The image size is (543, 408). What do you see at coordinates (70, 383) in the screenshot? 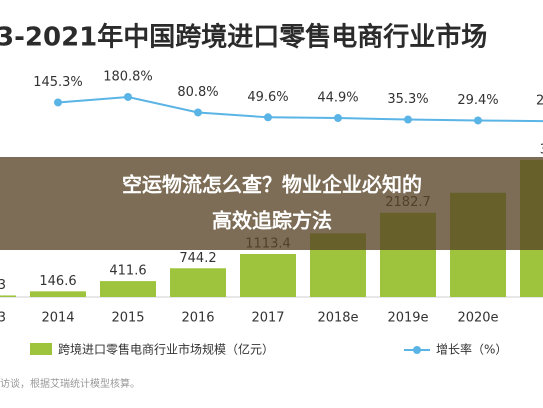
I see `source-note: 访谈，根据艾瑞统计模型核算。` at bounding box center [70, 383].